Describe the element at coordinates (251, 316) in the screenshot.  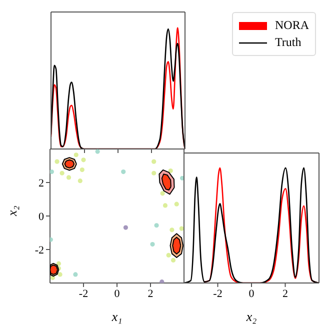
I see `x-axis-title: x₂` at that location.